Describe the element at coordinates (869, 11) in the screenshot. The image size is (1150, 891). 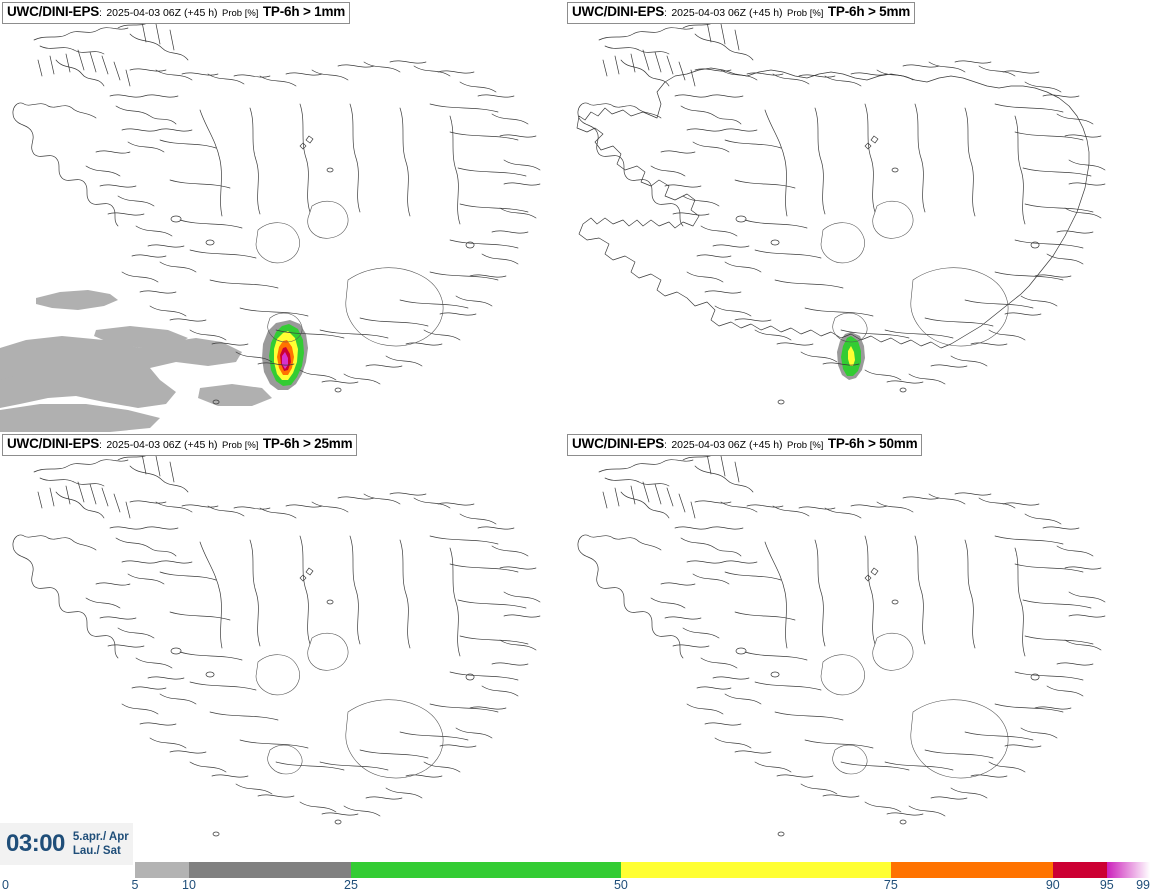
I see `field-threshold: TP-6h > 5mm` at that location.